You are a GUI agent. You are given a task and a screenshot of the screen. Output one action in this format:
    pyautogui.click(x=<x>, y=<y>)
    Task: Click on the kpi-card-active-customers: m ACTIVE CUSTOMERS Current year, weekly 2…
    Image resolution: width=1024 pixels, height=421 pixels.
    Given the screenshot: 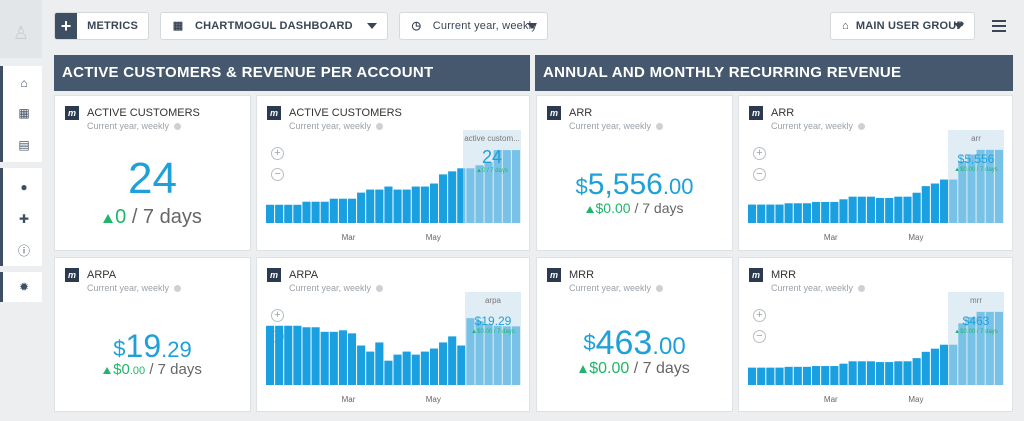 What is the action you would take?
    pyautogui.click(x=152, y=173)
    